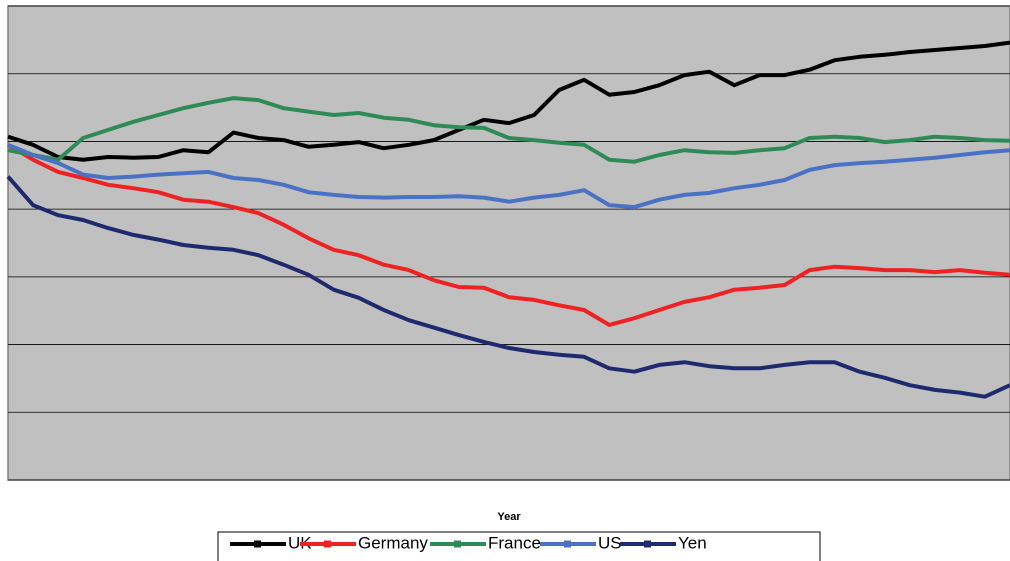  What do you see at coordinates (514, 542) in the screenshot?
I see `legend-label: France` at bounding box center [514, 542].